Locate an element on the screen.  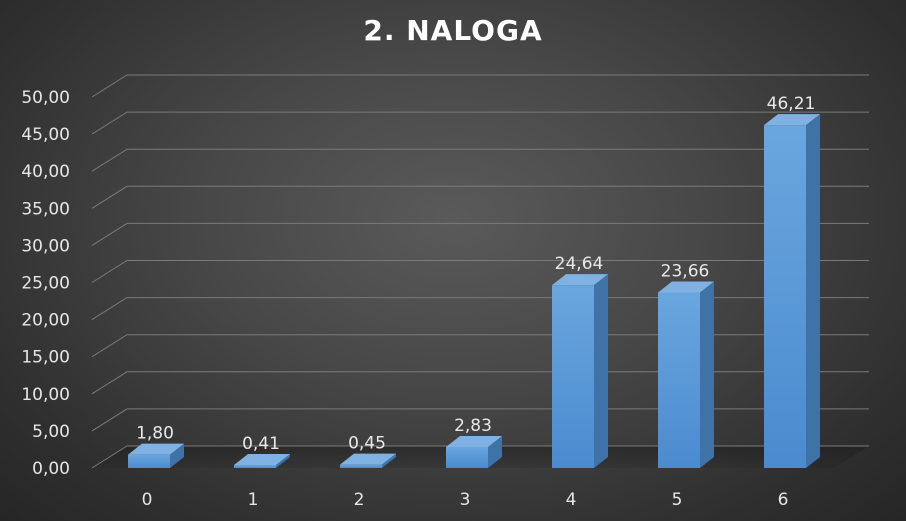
x-tick-label: 5 is located at coordinates (677, 500).